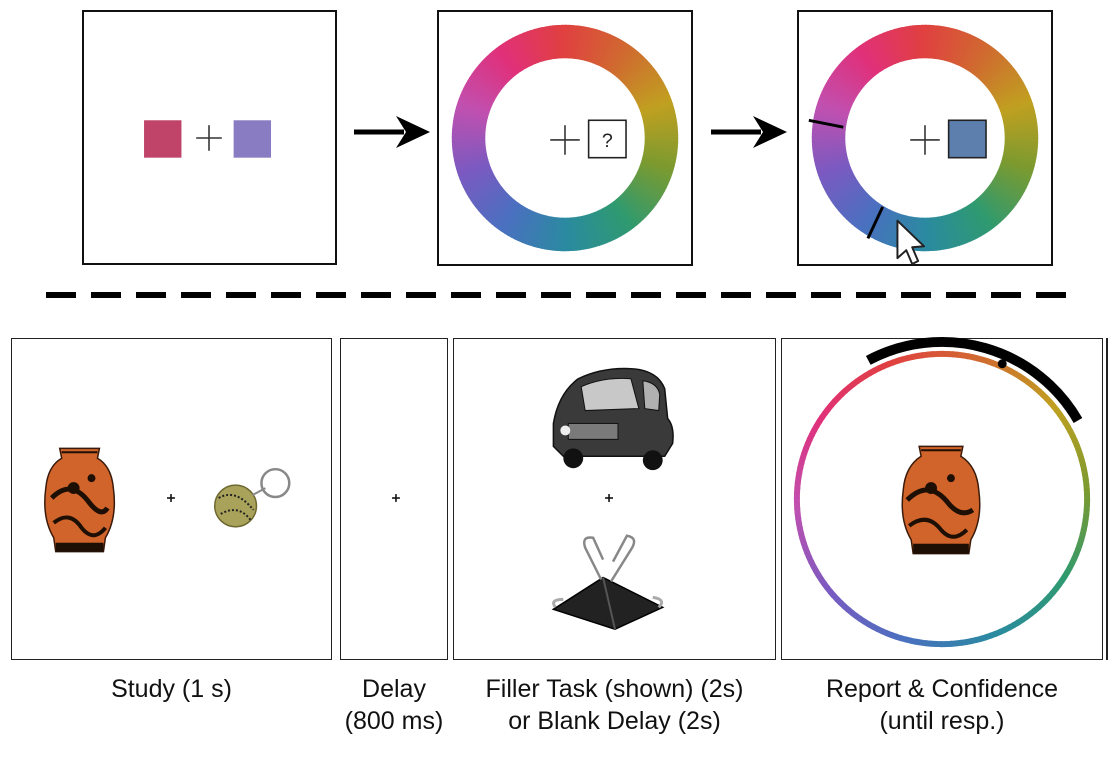  I want to click on caption-report-line2: (until resp.), so click(942, 721).